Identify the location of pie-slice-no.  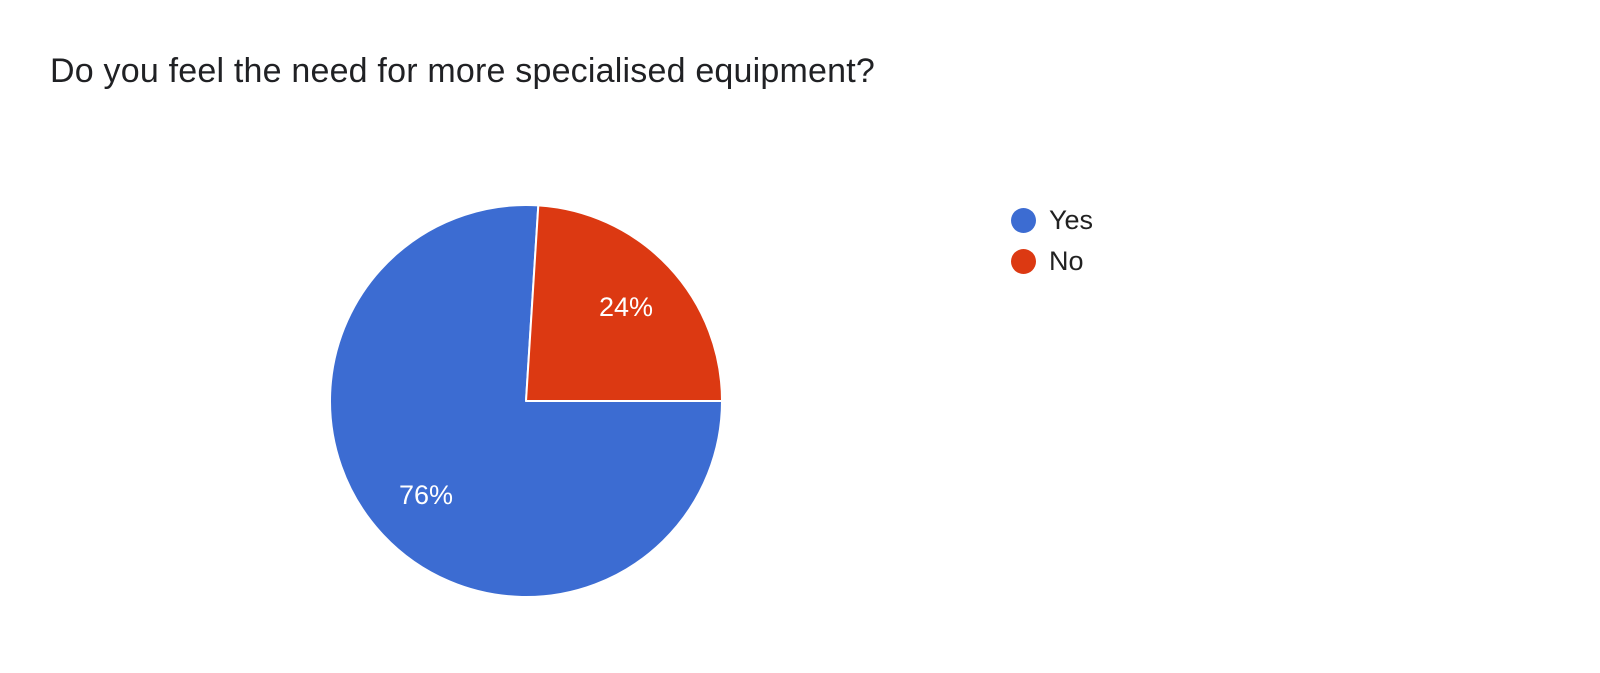
(624, 303).